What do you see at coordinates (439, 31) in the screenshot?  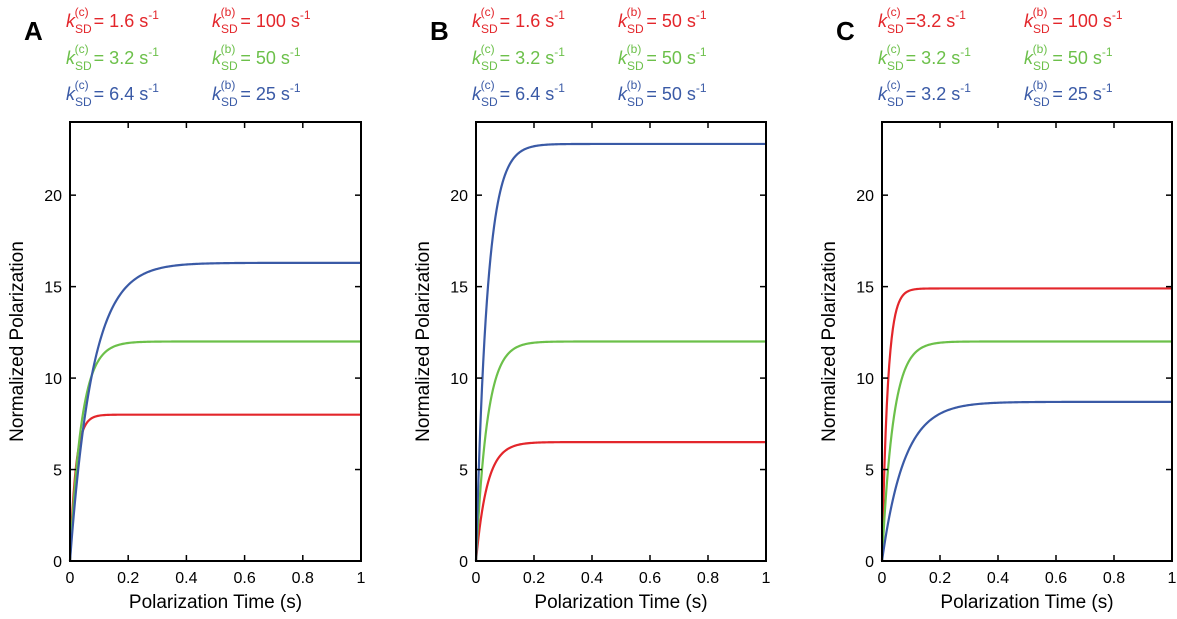 I see `panel-label: B` at bounding box center [439, 31].